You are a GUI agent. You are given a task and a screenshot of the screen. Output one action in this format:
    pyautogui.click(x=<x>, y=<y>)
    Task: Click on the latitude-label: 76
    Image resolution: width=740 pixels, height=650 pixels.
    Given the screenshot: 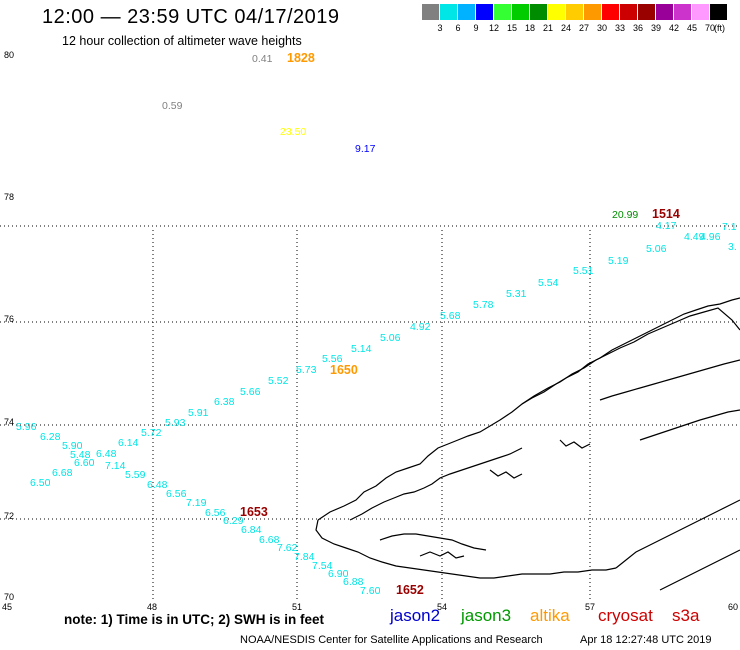 What is the action you would take?
    pyautogui.click(x=9, y=319)
    